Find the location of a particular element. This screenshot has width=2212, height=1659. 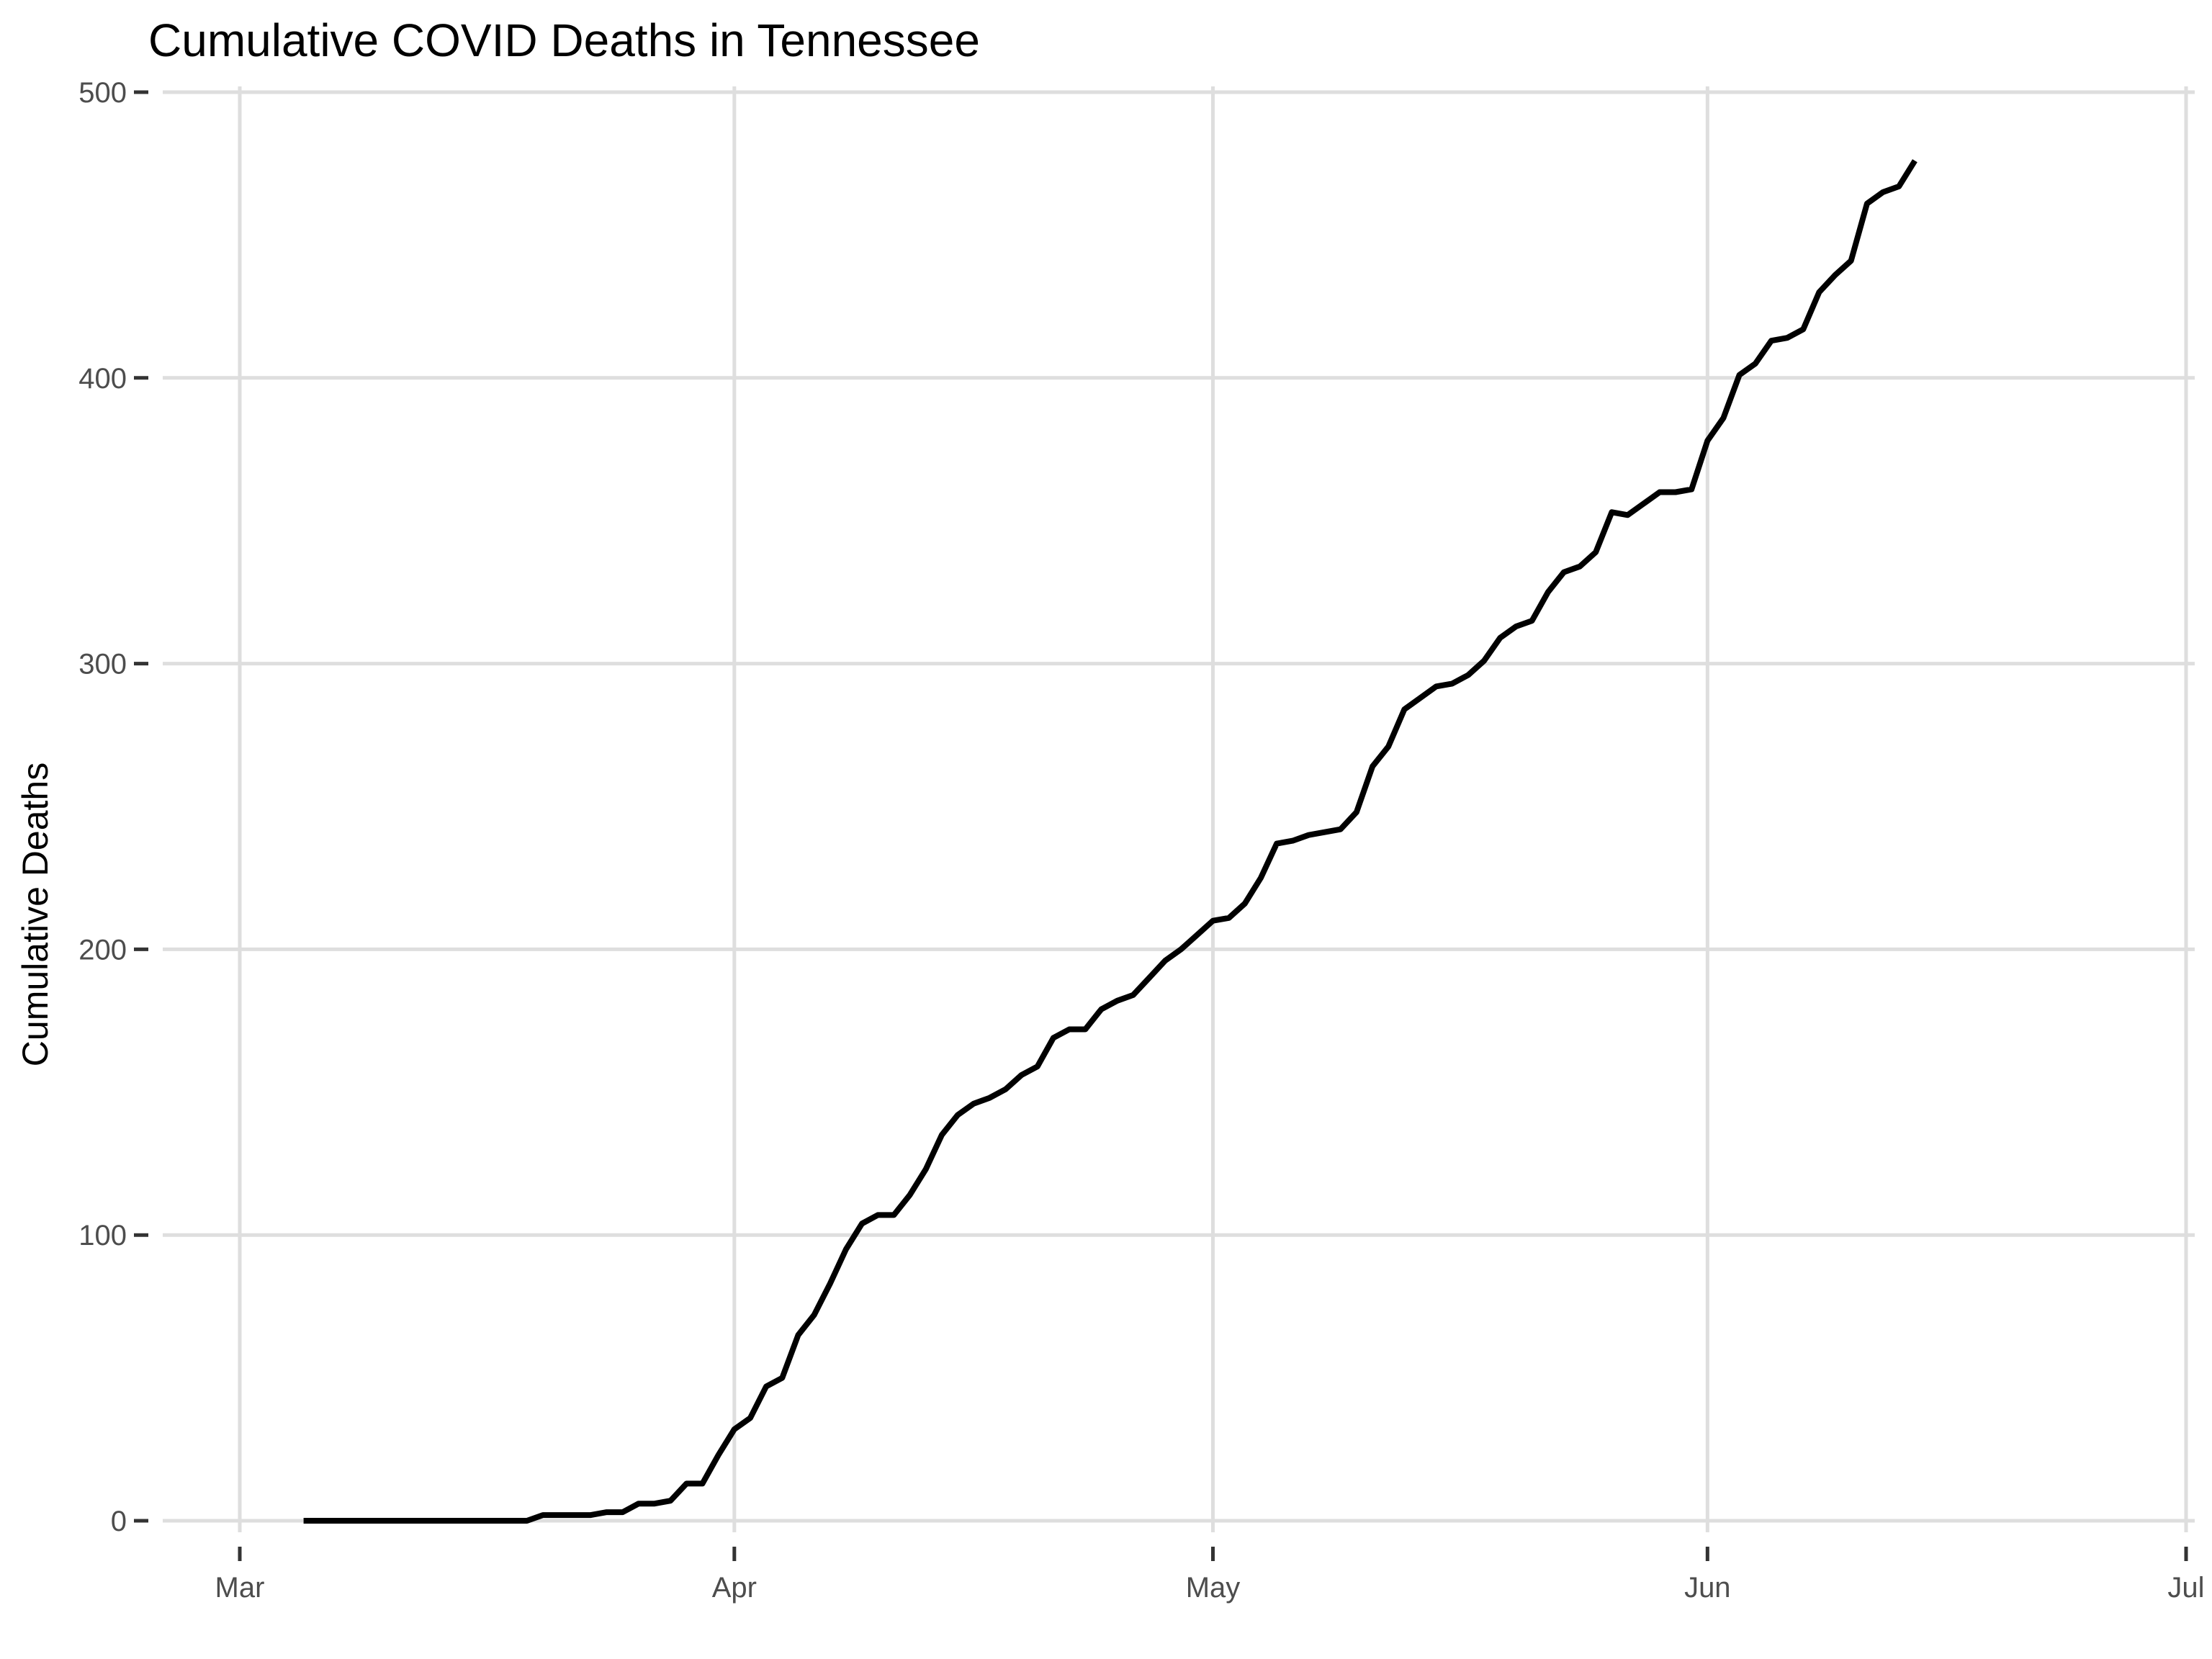

y-tick-label: 500 is located at coordinates (102, 93).